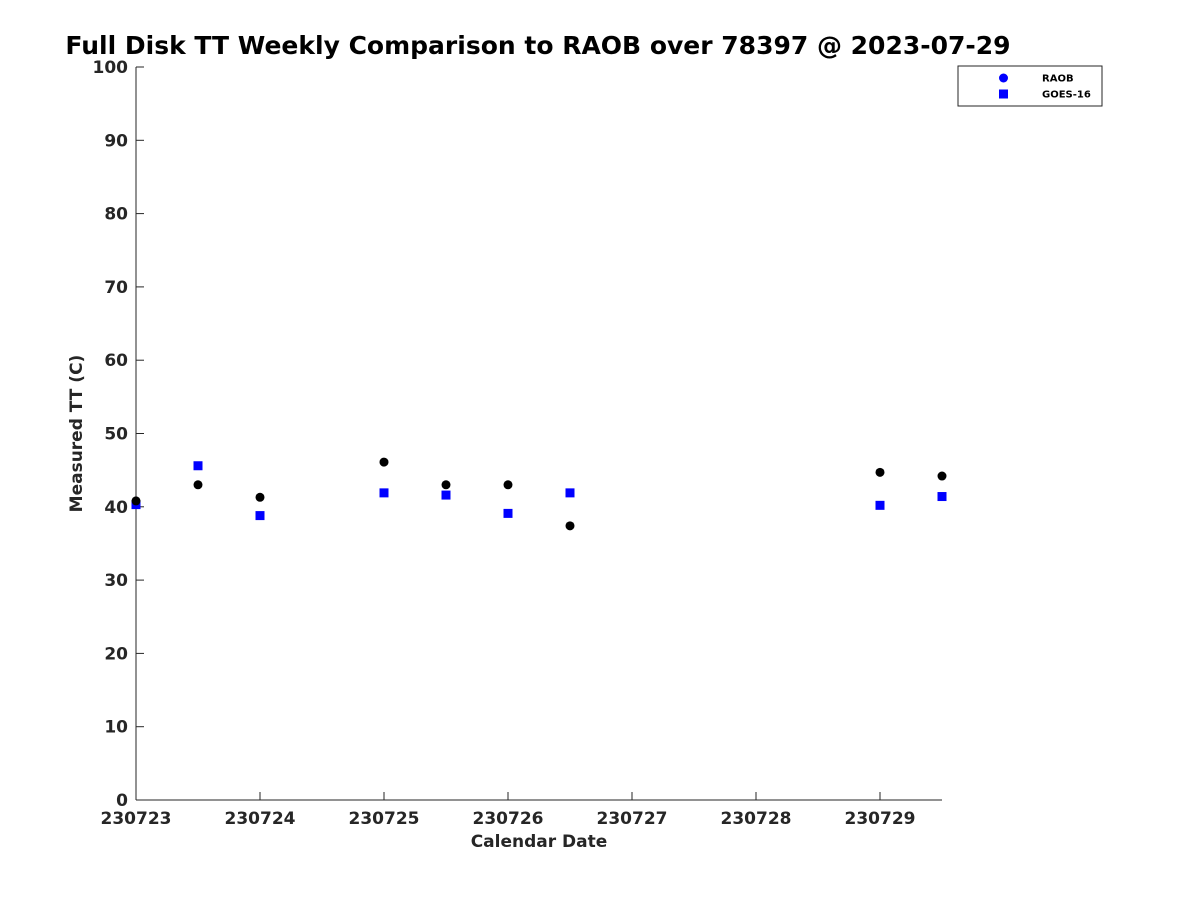 This screenshot has width=1200, height=900. What do you see at coordinates (116, 654) in the screenshot?
I see `y-tick-label: 20` at bounding box center [116, 654].